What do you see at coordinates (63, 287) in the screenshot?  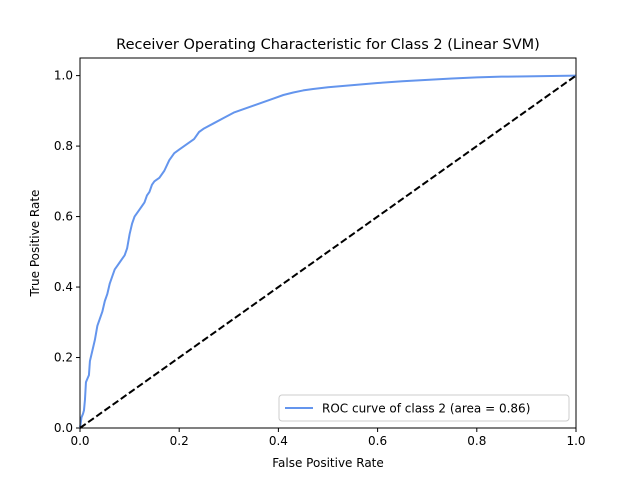 I see `y-tick-label: 0.4` at bounding box center [63, 287].